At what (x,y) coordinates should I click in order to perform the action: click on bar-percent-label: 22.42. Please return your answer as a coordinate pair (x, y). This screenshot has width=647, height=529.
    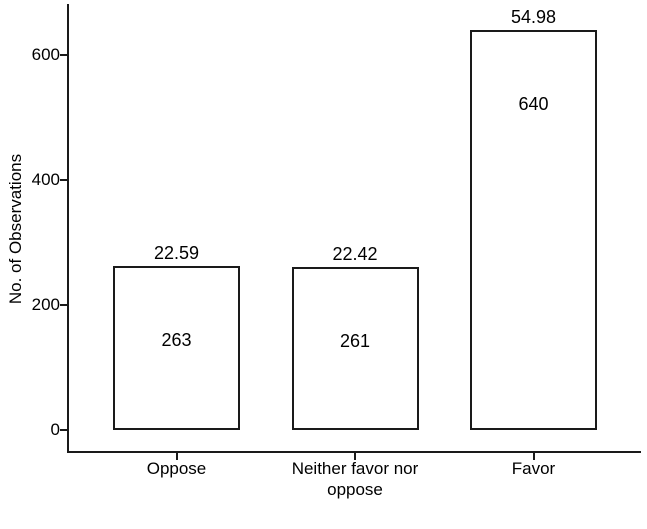
    Looking at the image, I should click on (355, 253).